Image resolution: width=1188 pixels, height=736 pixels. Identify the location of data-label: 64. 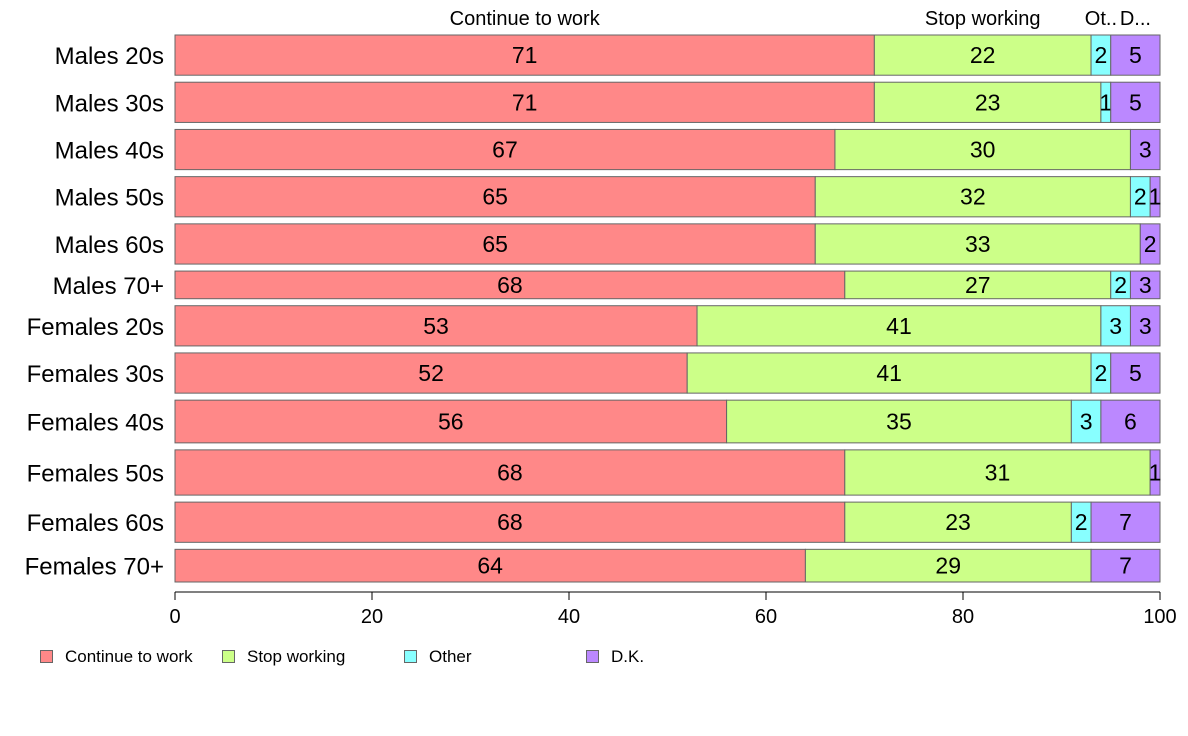
(490, 566).